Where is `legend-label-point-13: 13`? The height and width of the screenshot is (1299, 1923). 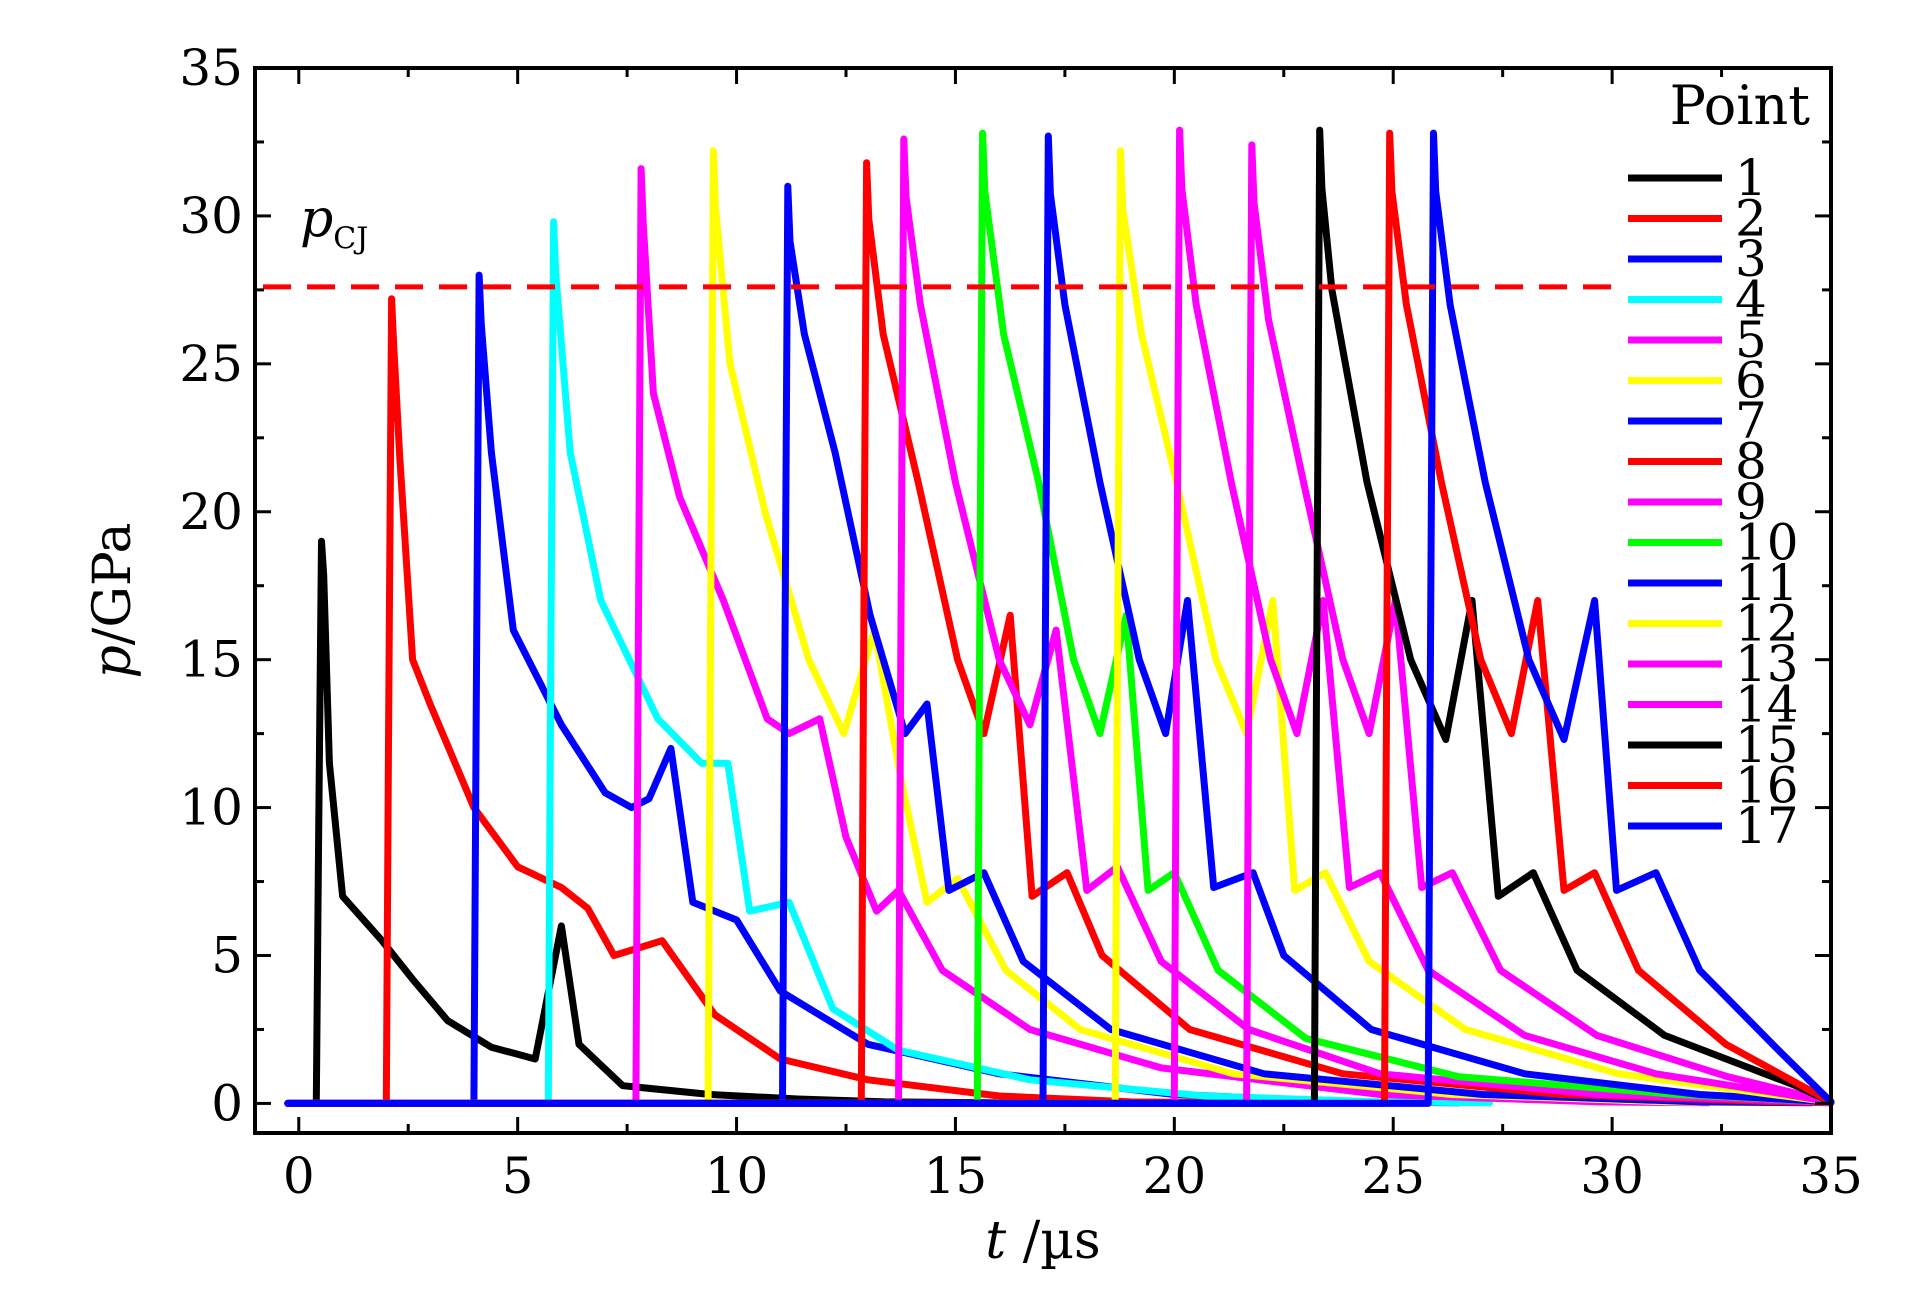
legend-label-point-13: 13 is located at coordinates (1767, 664).